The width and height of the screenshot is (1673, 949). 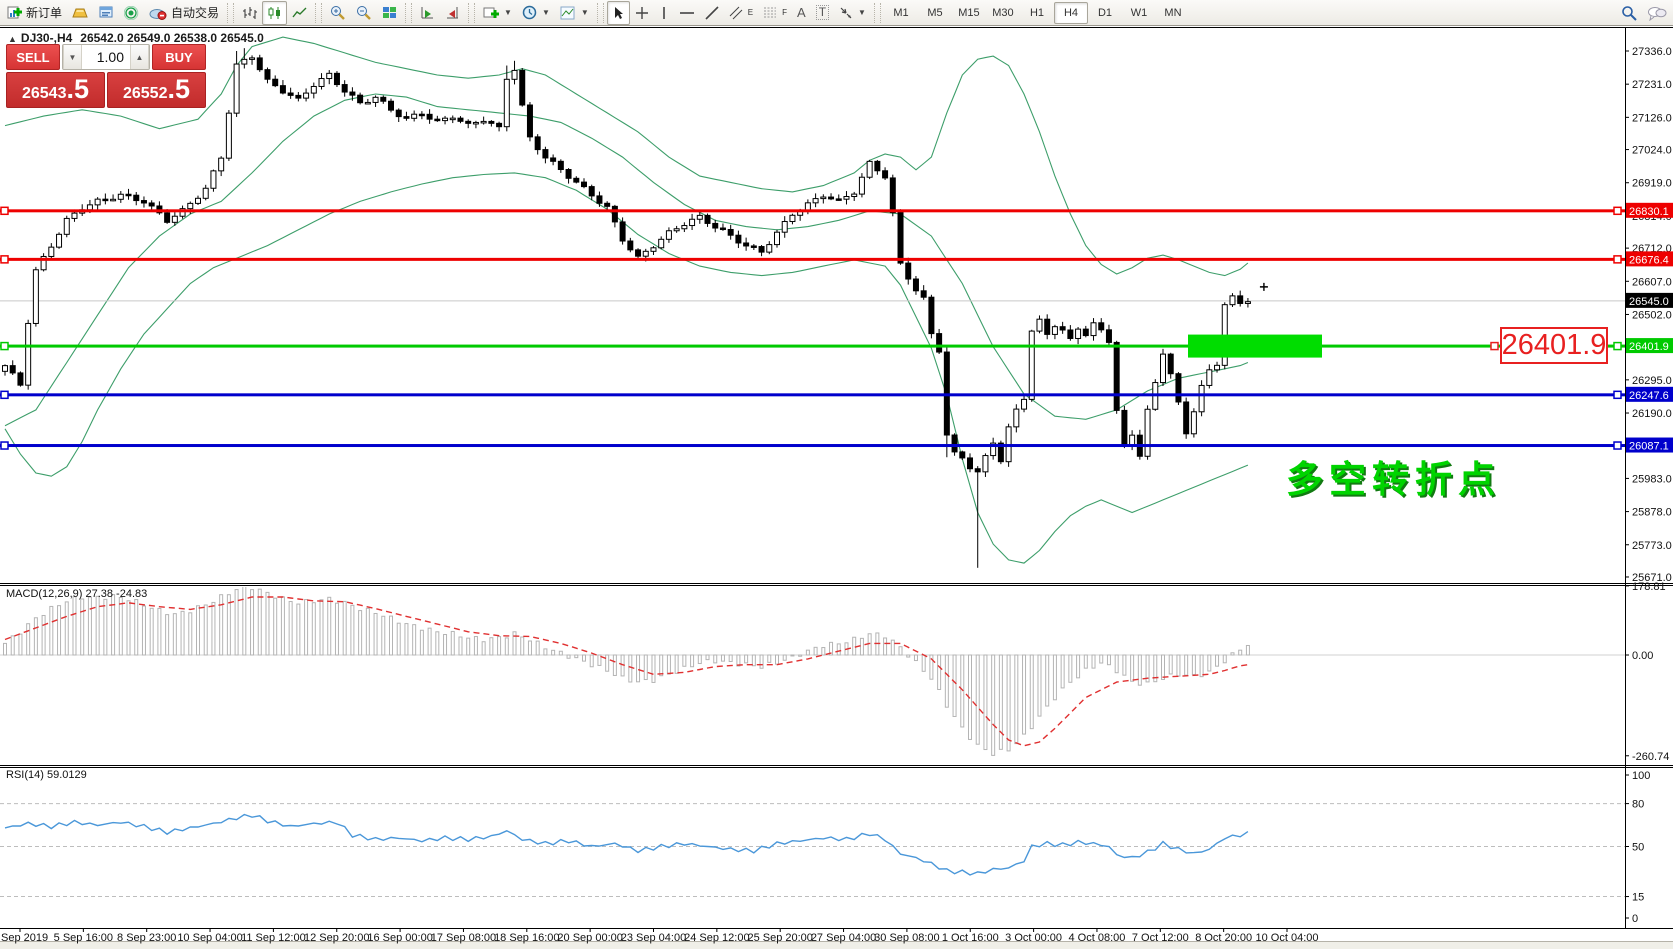 What do you see at coordinates (1104, 12) in the screenshot?
I see `timeframe-D1: D1` at bounding box center [1104, 12].